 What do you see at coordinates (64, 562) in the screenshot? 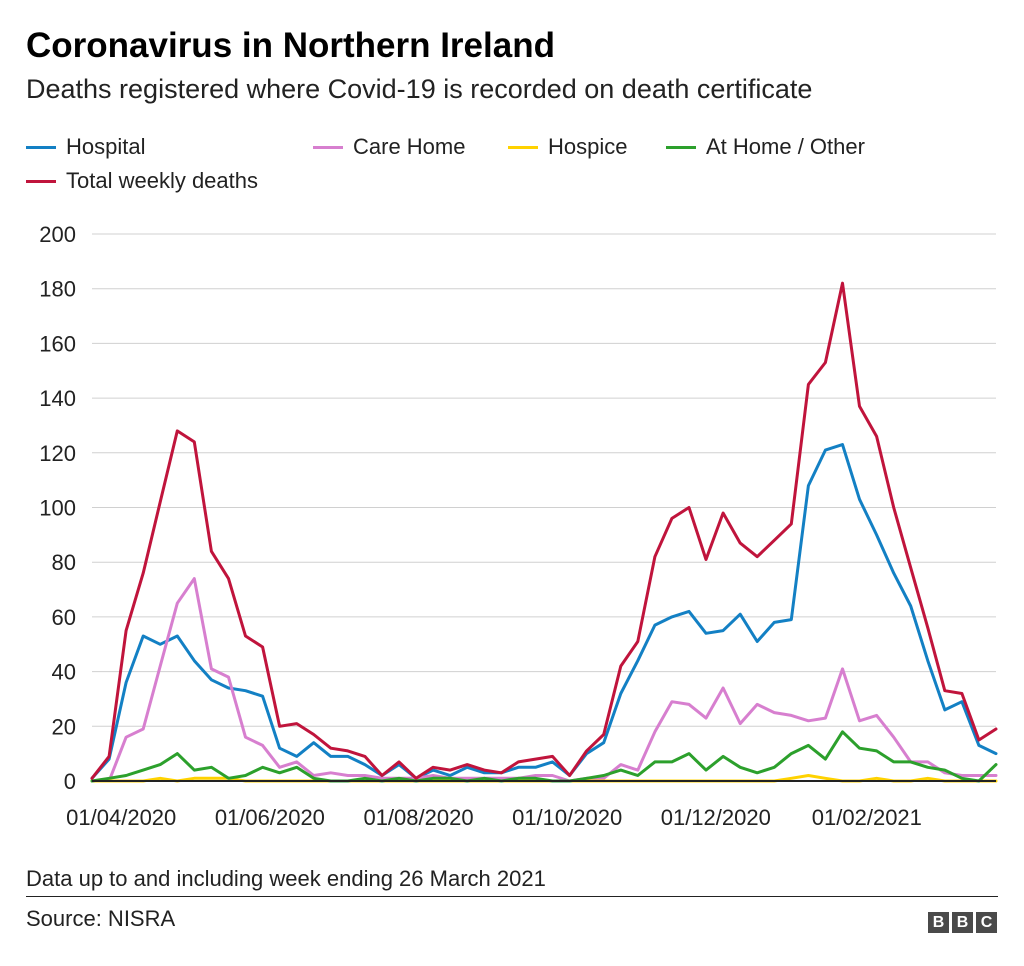
I see `y-tick-label: 80` at bounding box center [64, 562].